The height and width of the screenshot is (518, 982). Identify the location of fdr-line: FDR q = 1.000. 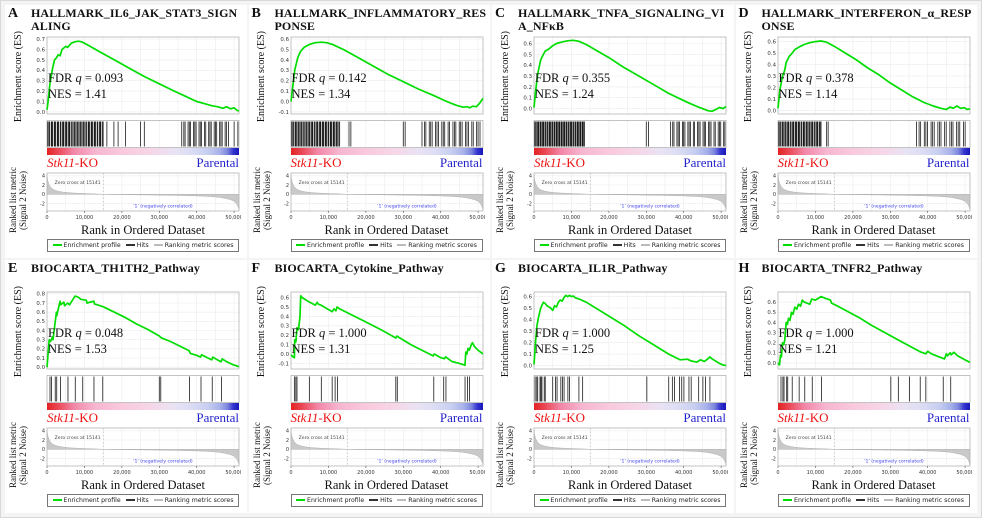
(573, 333).